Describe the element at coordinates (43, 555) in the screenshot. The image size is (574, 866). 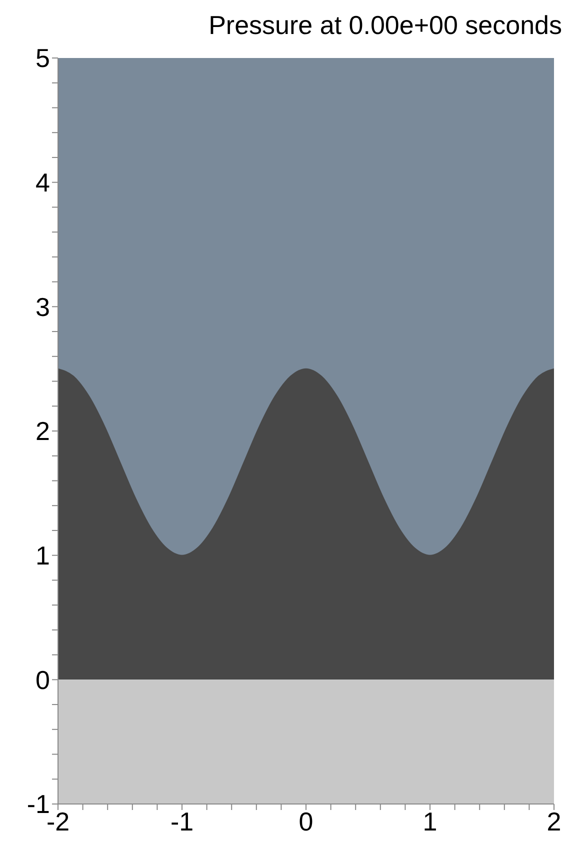
I see `y-tick-label: 1` at that location.